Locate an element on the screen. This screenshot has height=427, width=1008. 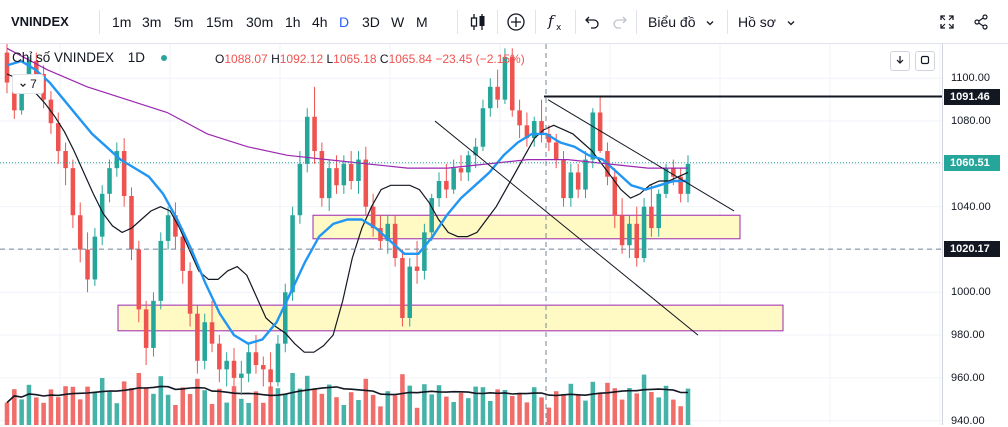
indicators-collapse-button: 7 is located at coordinates (28, 84).